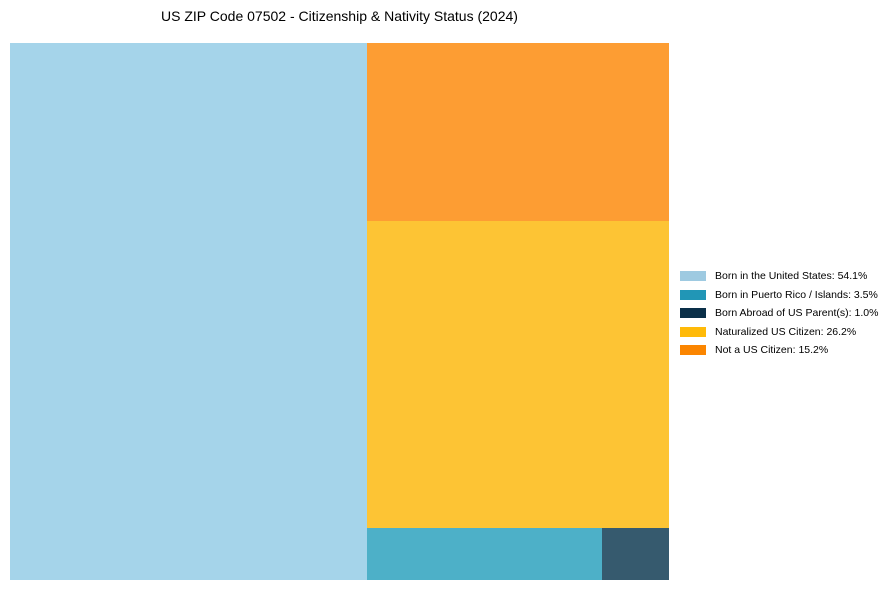 The width and height of the screenshot is (889, 590). I want to click on legend-label: Naturalized US Citizen: 26.2%, so click(786, 331).